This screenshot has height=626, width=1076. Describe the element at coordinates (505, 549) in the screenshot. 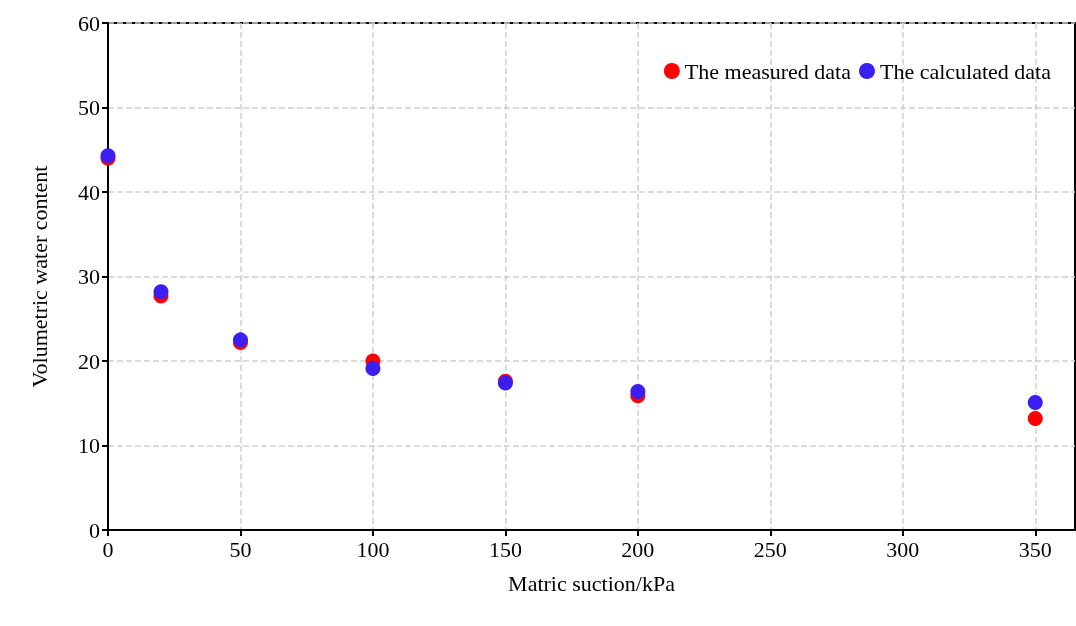

I see `x-tick-label: 150` at that location.